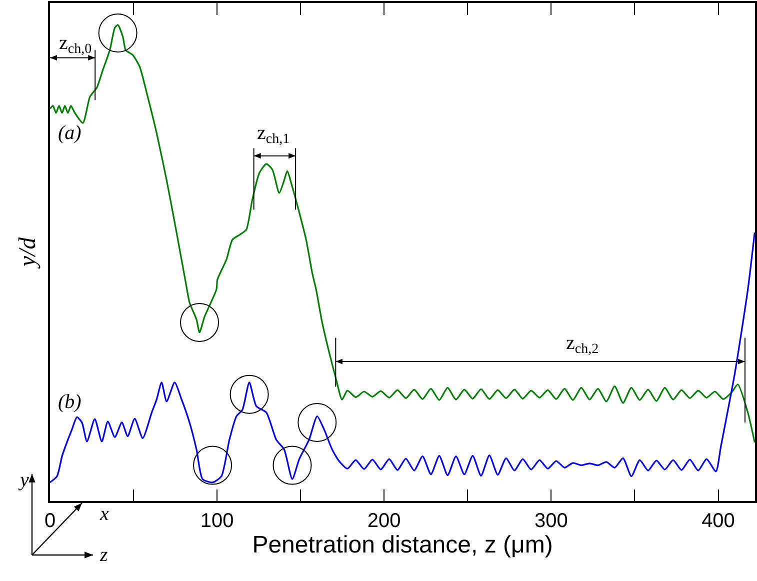 The image size is (757, 581). Describe the element at coordinates (718, 521) in the screenshot. I see `x-tick-label: 400` at that location.